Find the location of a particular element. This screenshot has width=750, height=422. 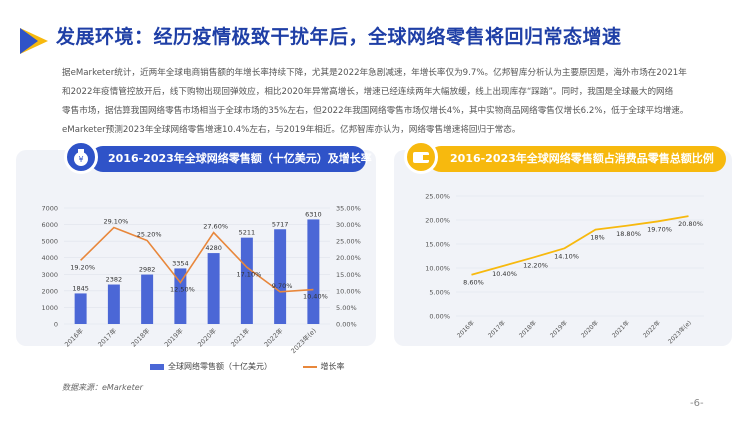

y-tick-label: 6000 is located at coordinates (49, 225).